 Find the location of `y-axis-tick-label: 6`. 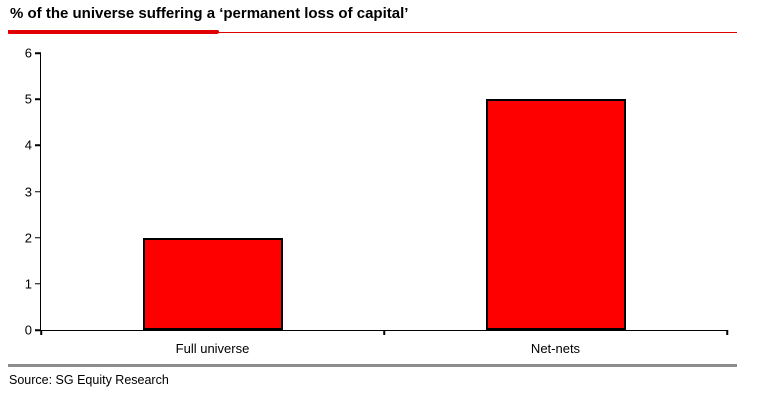

y-axis-tick-label: 6 is located at coordinates (28, 53).